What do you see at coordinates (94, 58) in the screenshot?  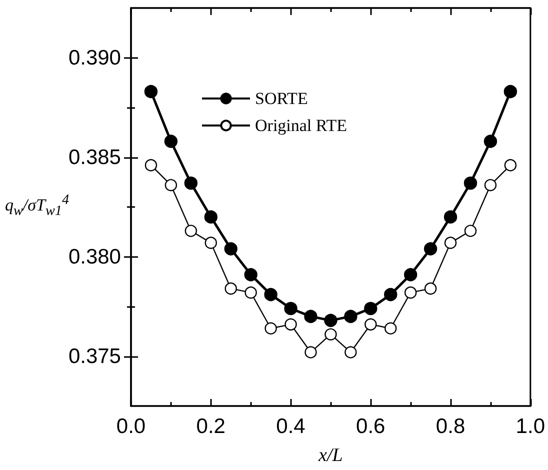 I see `y-tick-label: 0.390` at bounding box center [94, 58].